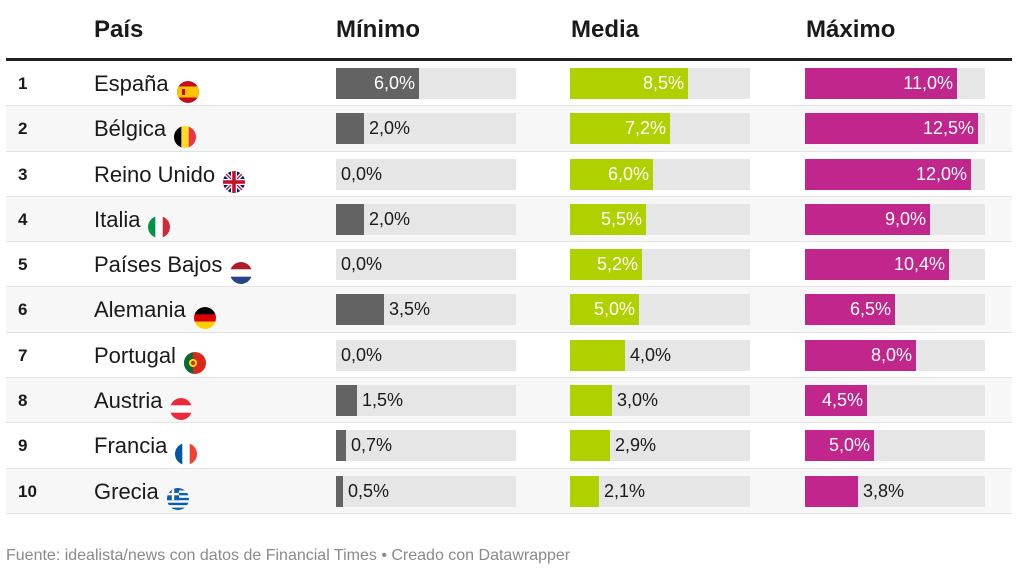  Describe the element at coordinates (636, 445) in the screenshot. I see `mean-value-label: 2,9%` at that location.